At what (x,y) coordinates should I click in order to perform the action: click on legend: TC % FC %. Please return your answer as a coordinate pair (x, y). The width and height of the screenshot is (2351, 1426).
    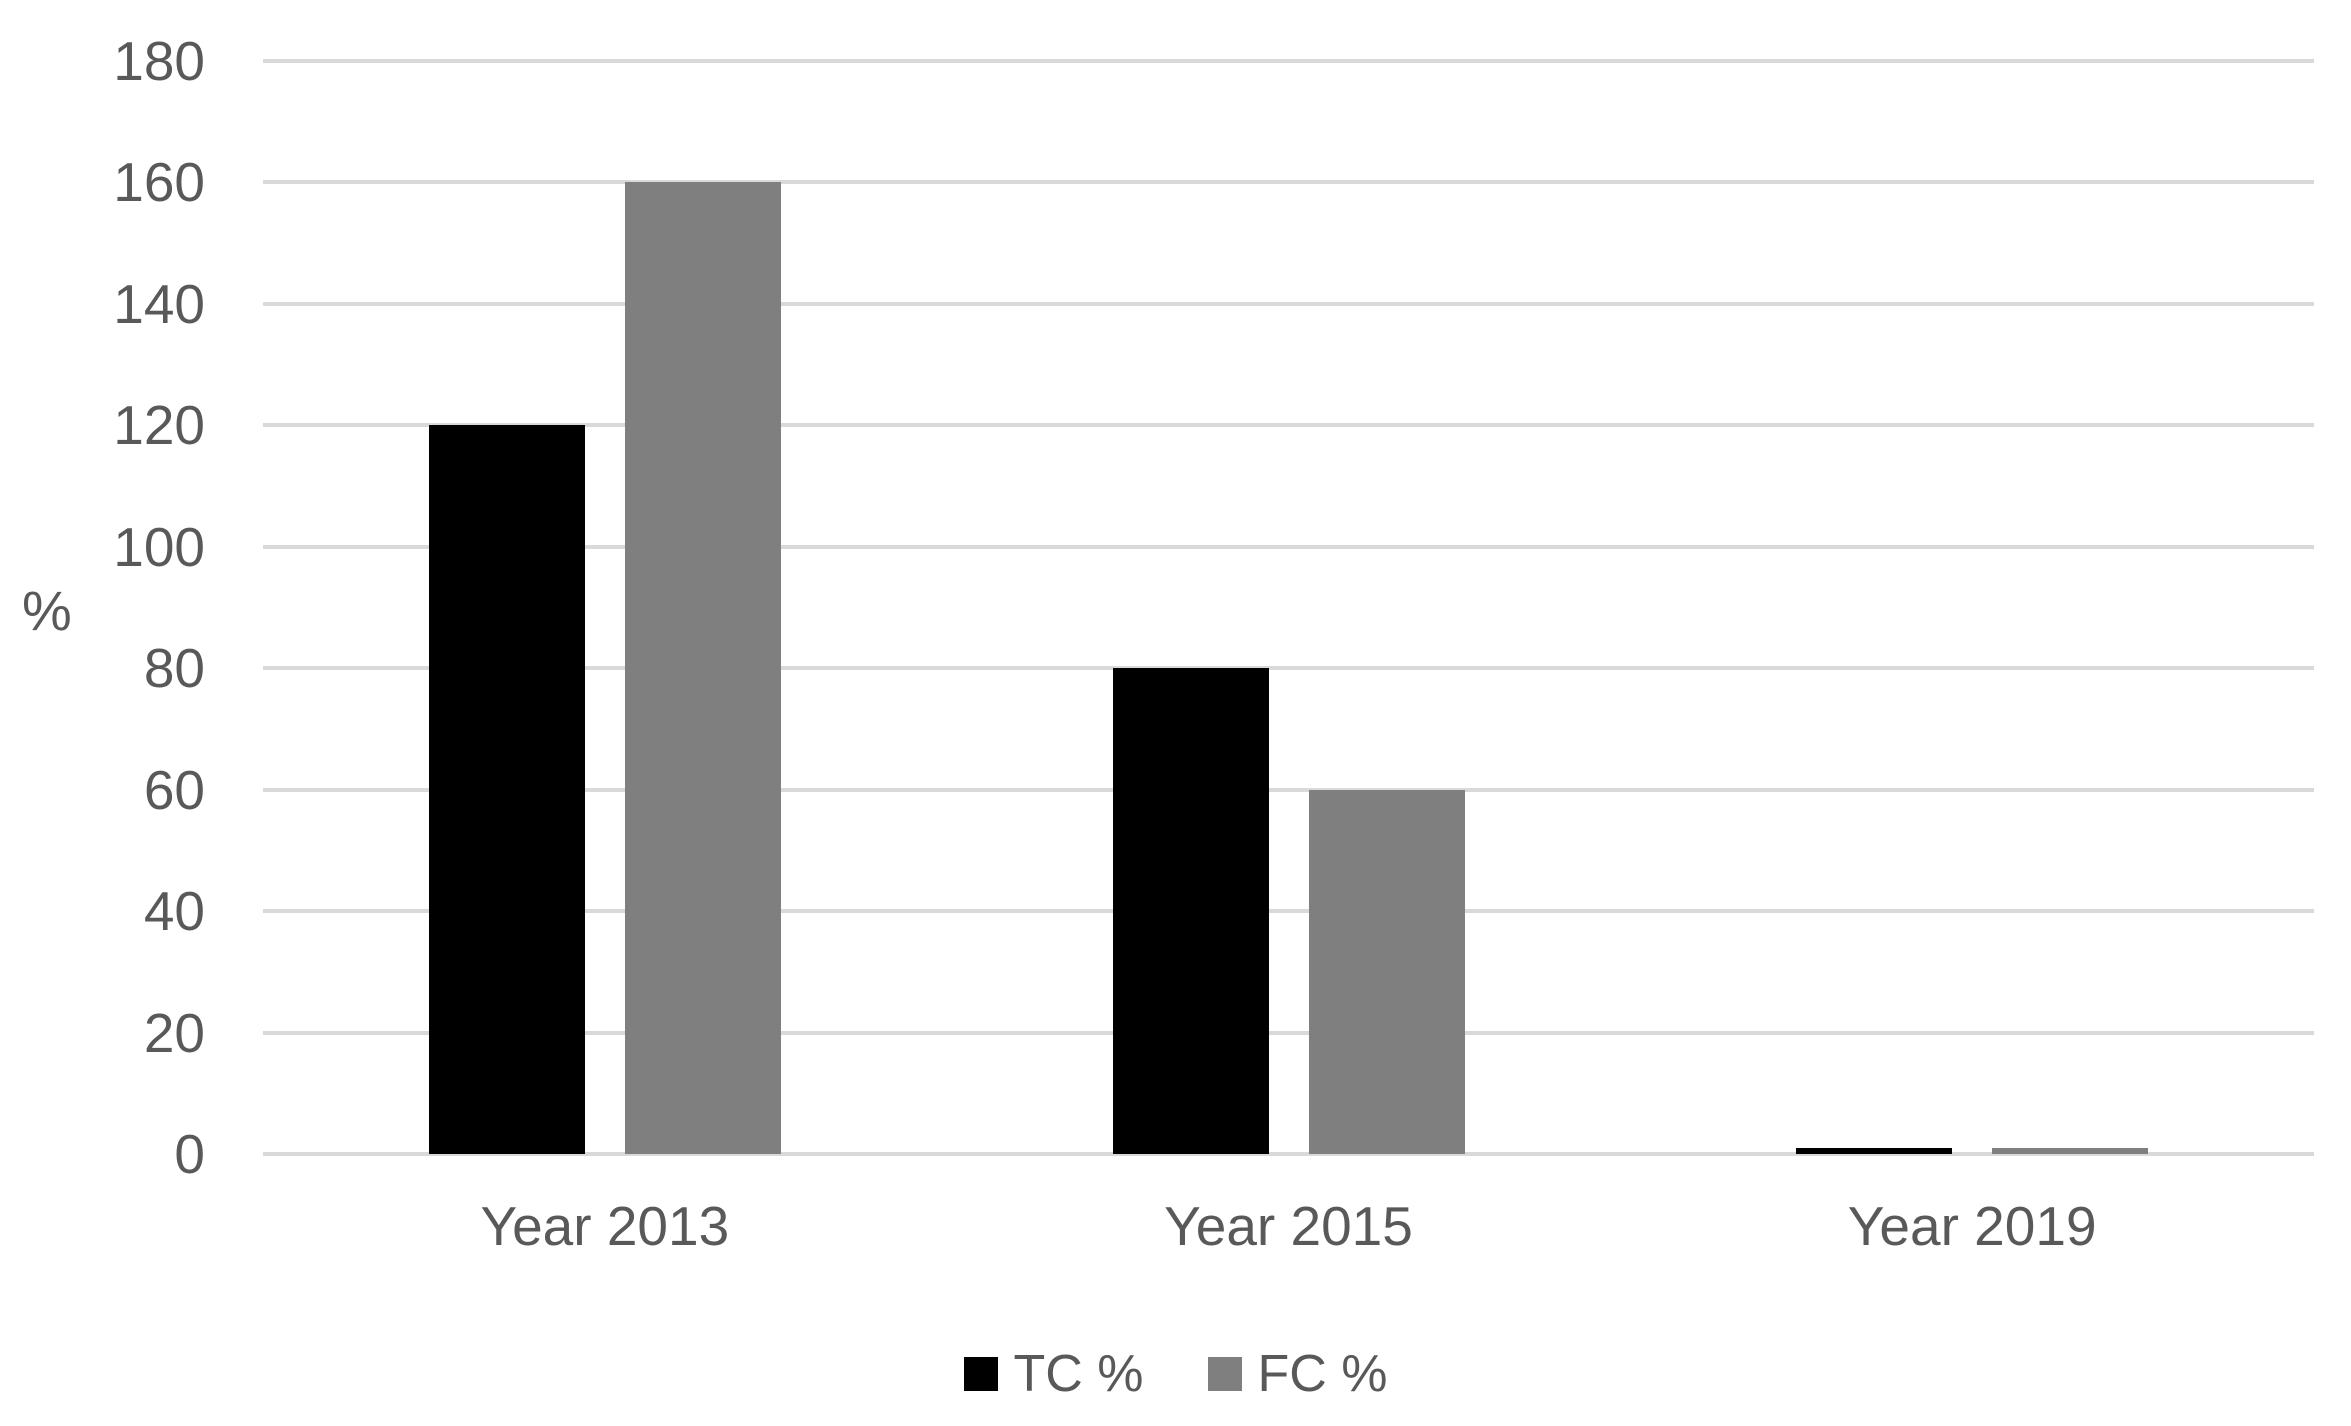
    Looking at the image, I should click on (1175, 1374).